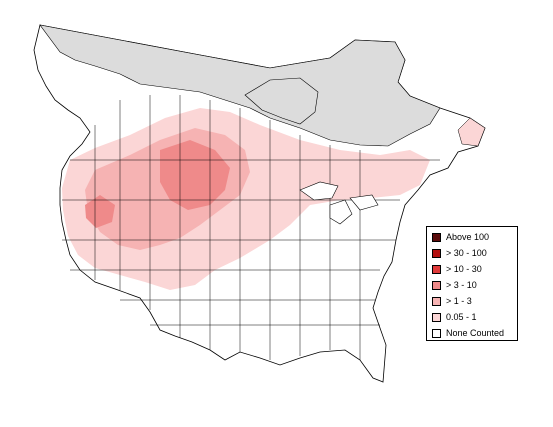  I want to click on legend-label: Above 100, so click(468, 236).